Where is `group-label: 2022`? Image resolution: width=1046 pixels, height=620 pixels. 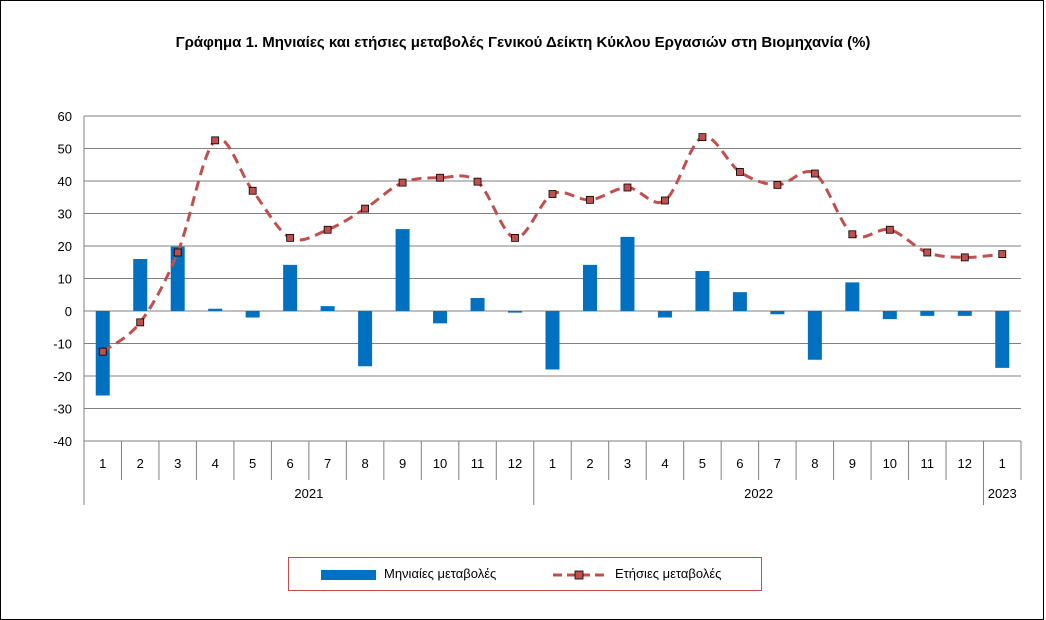 group-label: 2022 is located at coordinates (758, 493).